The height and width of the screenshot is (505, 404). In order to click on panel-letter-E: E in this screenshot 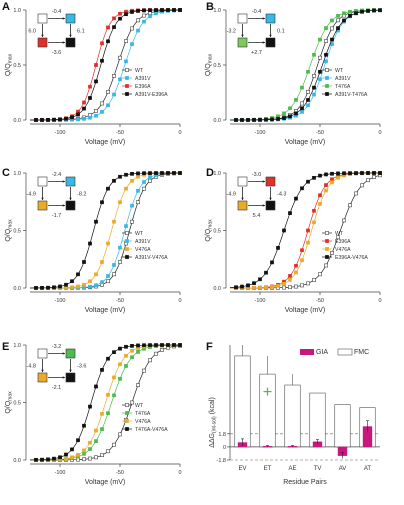, I will do `click(5, 347)`.